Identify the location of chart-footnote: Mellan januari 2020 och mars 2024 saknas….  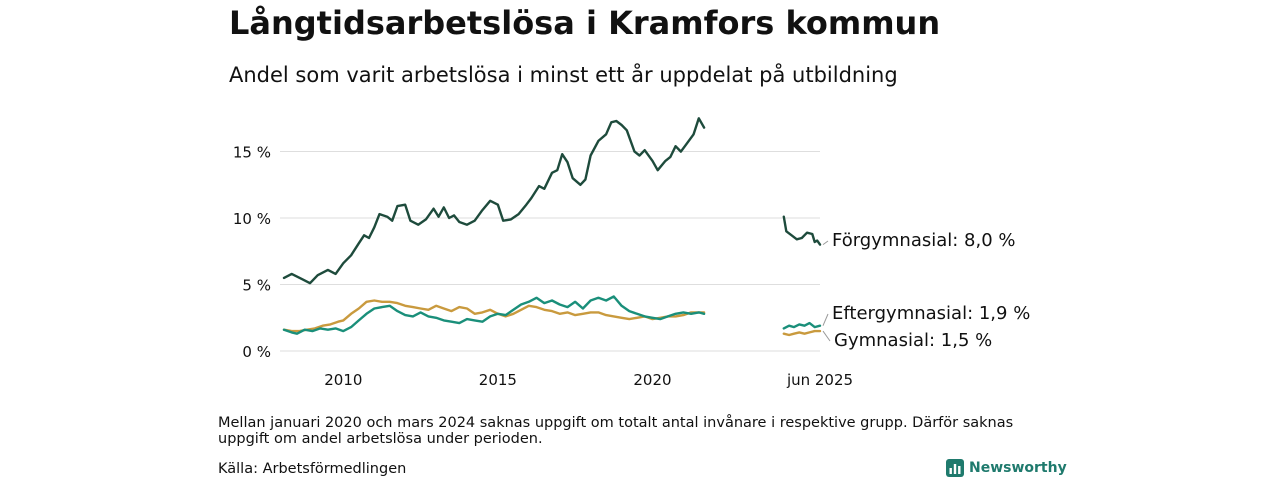
(616, 431).